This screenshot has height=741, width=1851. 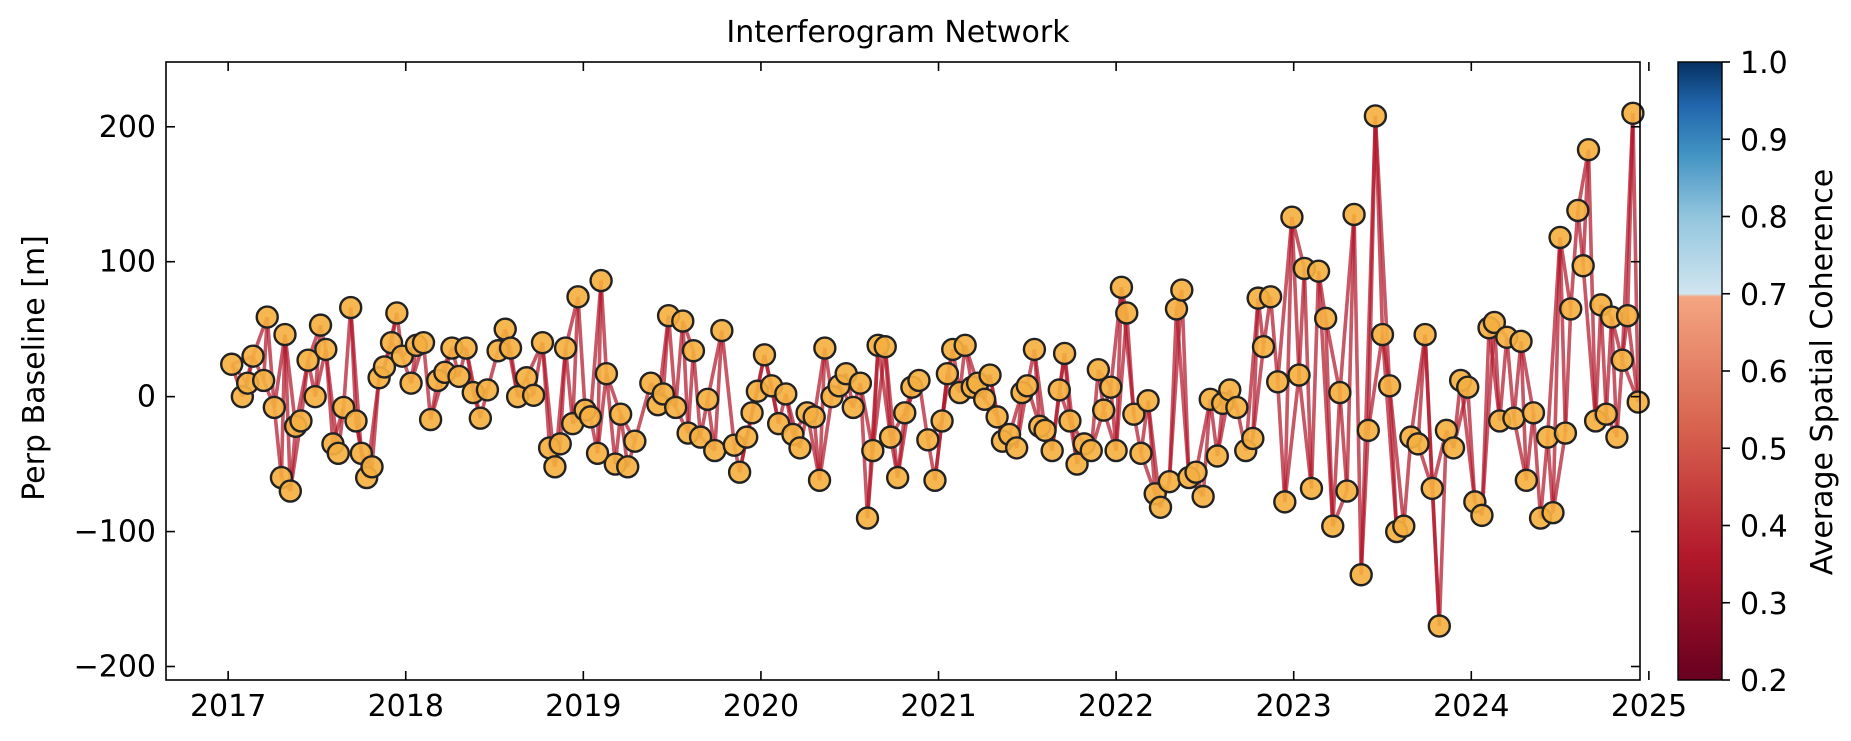 I want to click on chart-title: Interferogram Network, so click(x=898, y=32).